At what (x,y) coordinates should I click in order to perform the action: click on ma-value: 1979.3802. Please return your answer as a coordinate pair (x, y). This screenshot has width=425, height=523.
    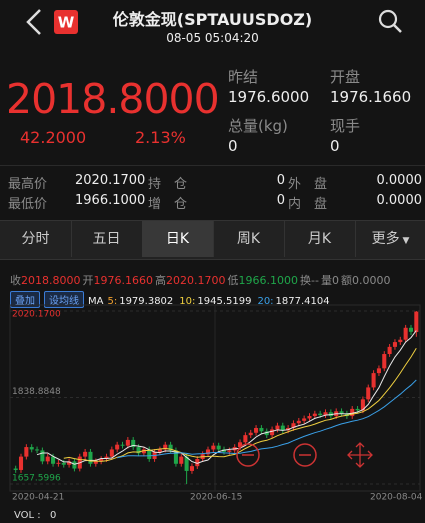
    Looking at the image, I should click on (146, 301).